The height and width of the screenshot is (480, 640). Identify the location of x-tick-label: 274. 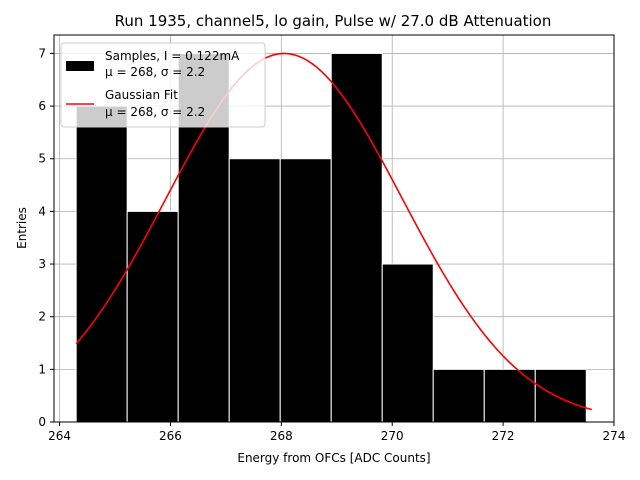
(614, 436).